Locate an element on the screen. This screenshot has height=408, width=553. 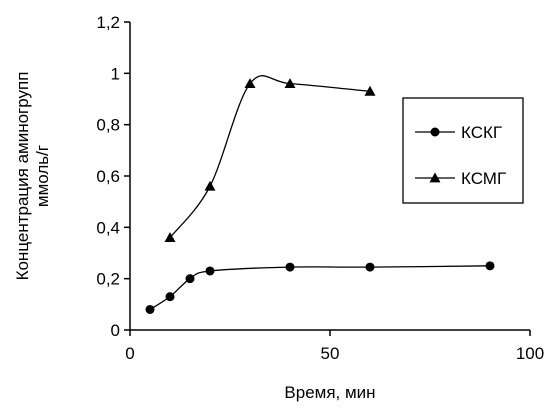
y-tick-label: 0,2 is located at coordinates (108, 279).